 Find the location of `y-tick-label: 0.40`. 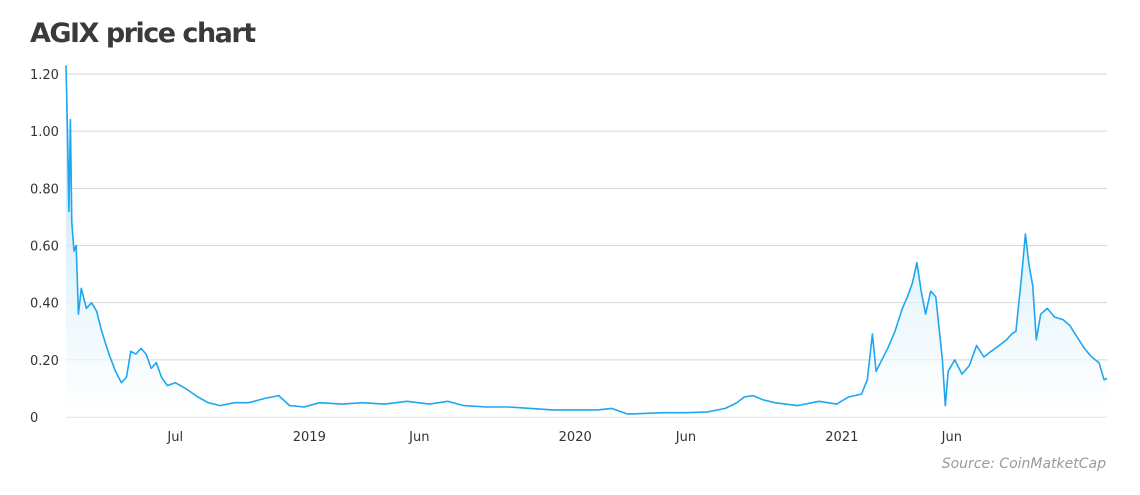

y-tick-label: 0.40 is located at coordinates (44, 304).